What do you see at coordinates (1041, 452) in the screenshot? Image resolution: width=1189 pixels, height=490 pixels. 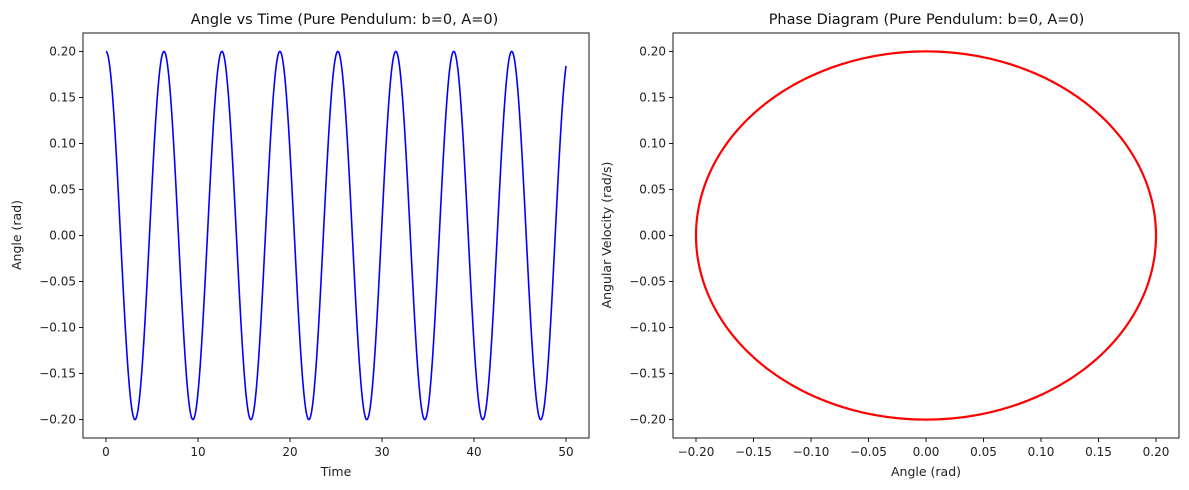 I see `x-tick-label: 0.10` at bounding box center [1041, 452].